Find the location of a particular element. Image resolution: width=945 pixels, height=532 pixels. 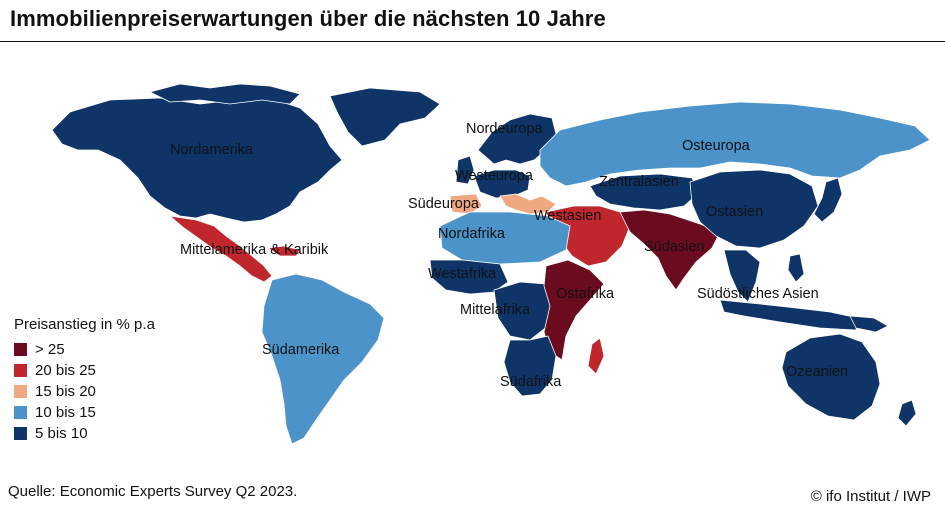

region-zentralasien is located at coordinates (645, 192).